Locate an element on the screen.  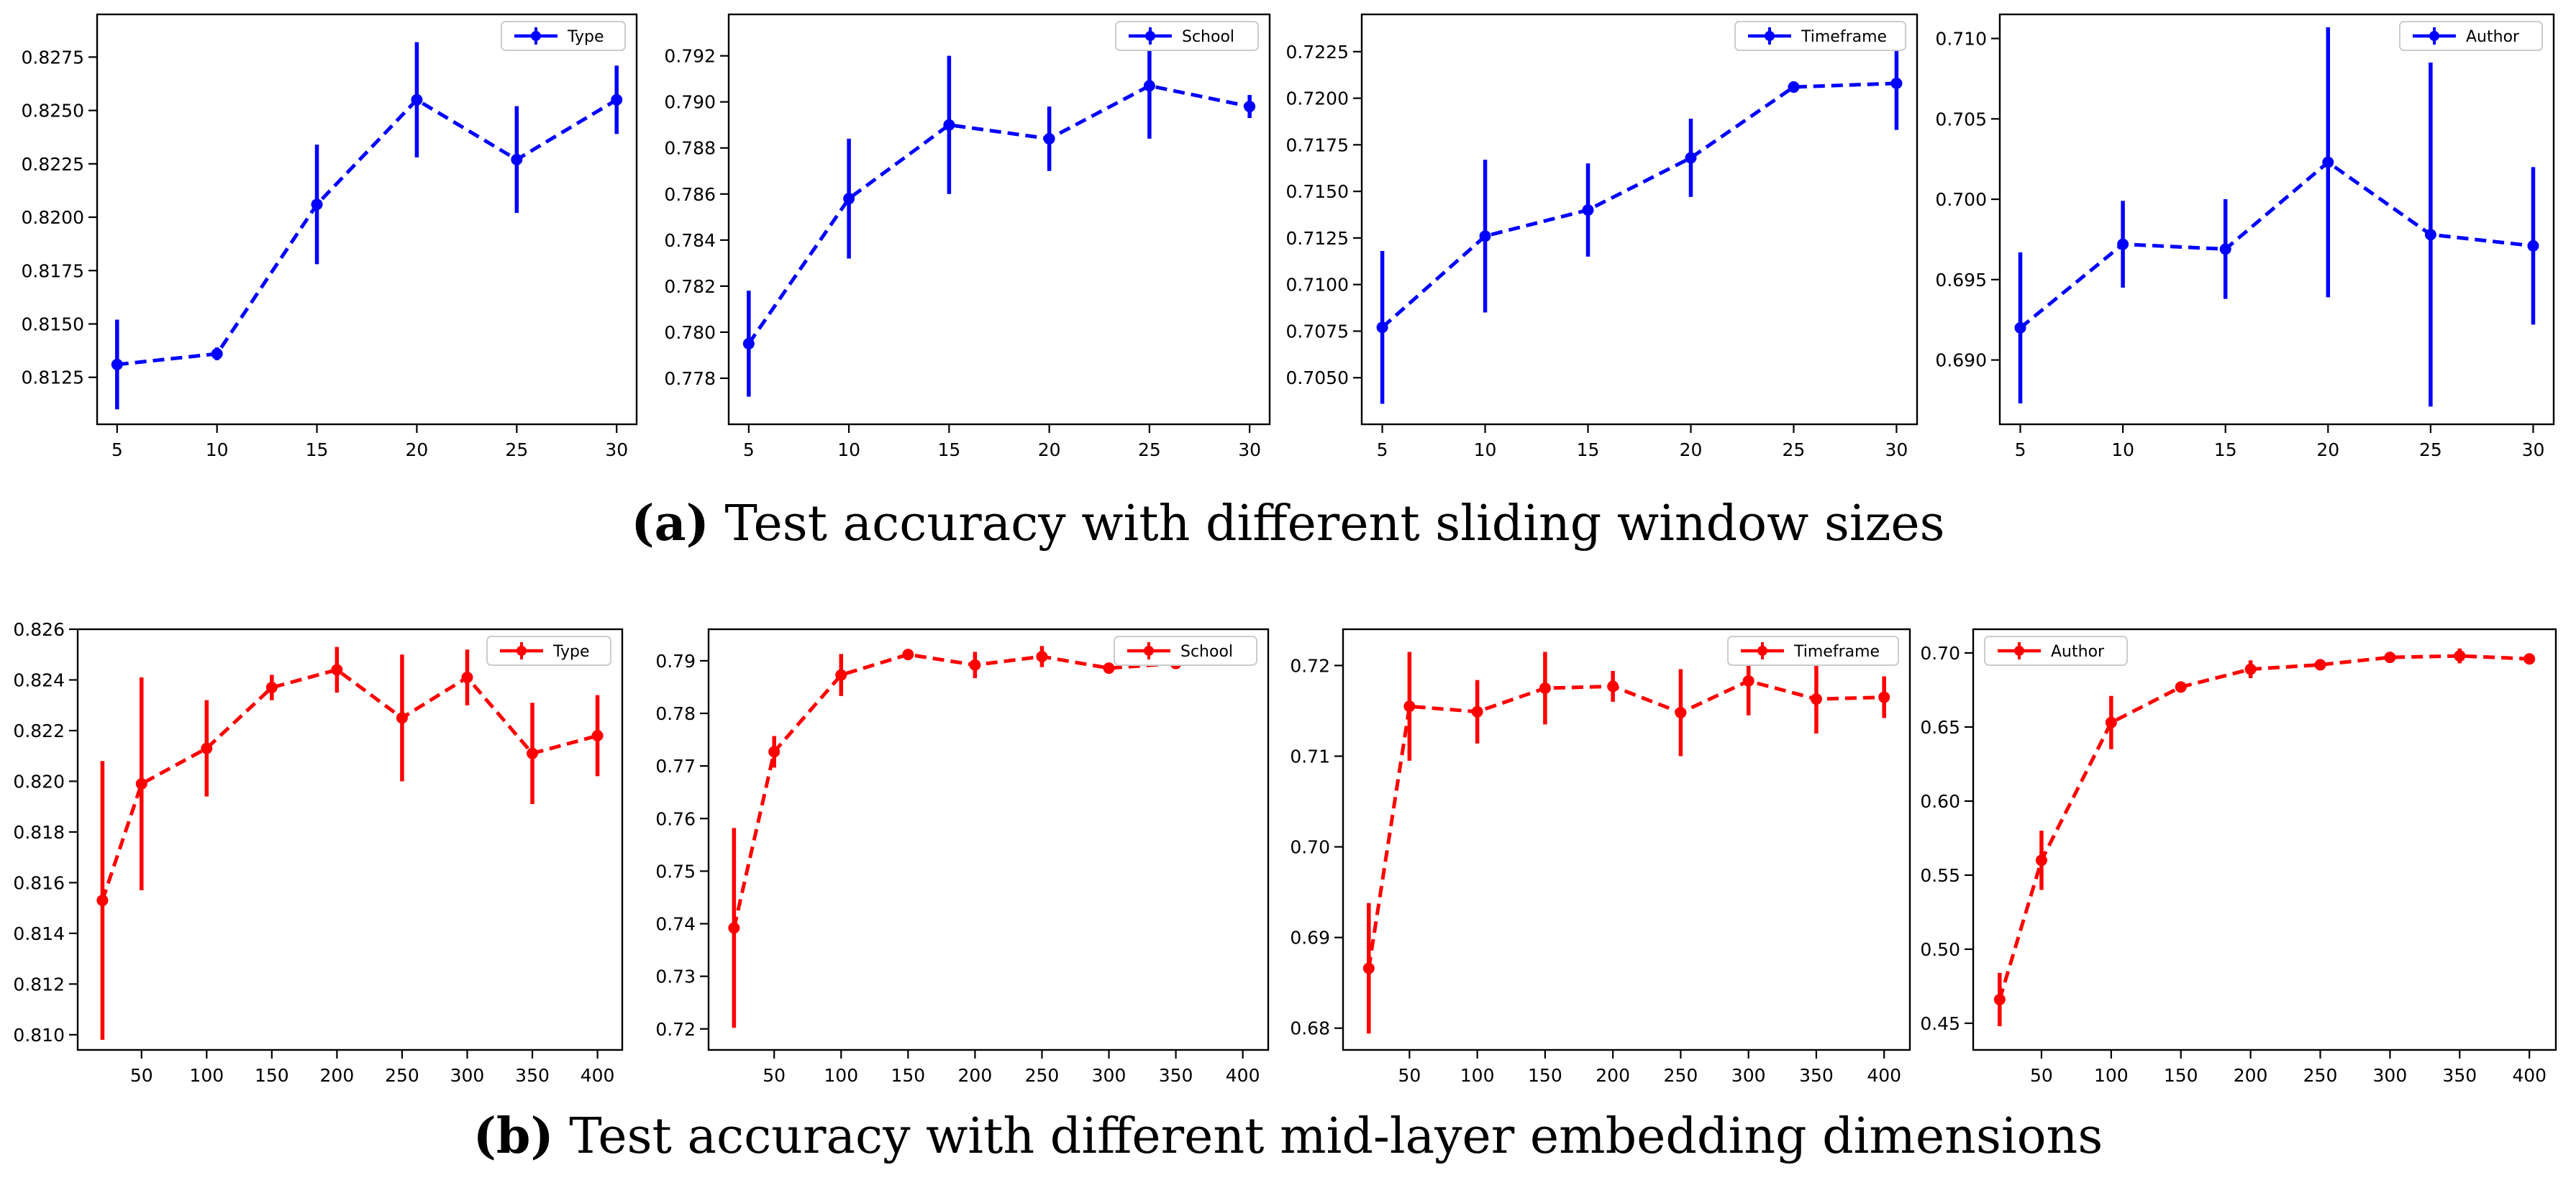
y-tick-label: 0.7150 is located at coordinates (1317, 191).